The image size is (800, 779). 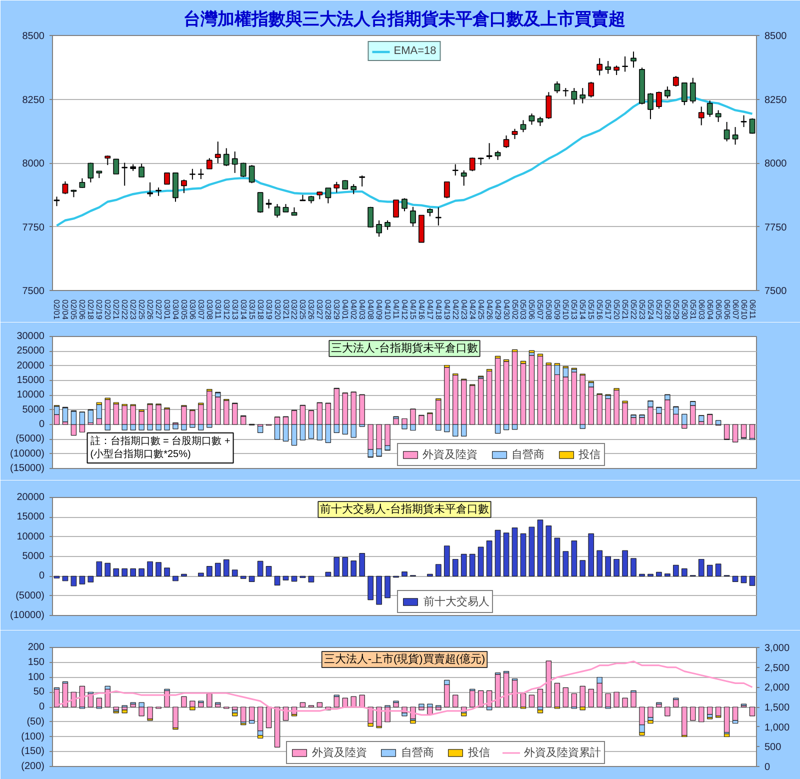 What do you see at coordinates (217, 310) in the screenshot?
I see `x-tick-label: 03/11` at bounding box center [217, 310].